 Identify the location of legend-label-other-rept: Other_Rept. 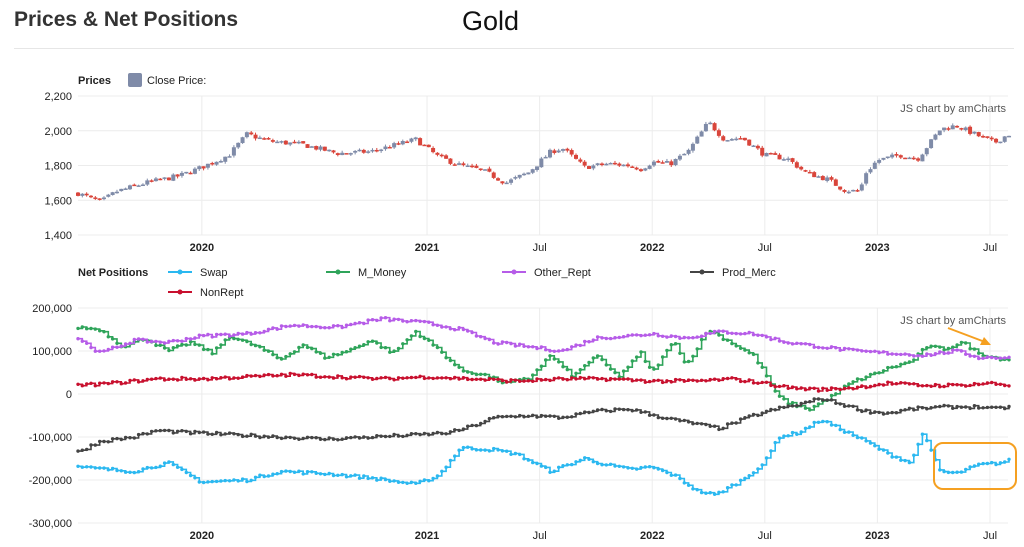
(562, 273).